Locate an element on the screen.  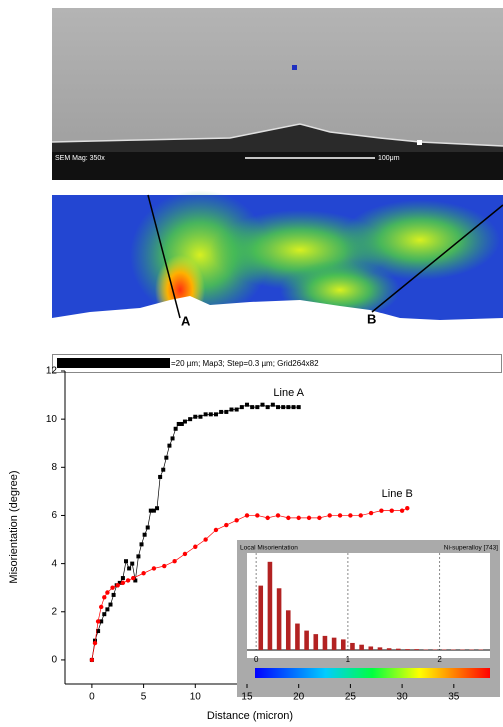
map-label: A is located at coordinates (186, 320).